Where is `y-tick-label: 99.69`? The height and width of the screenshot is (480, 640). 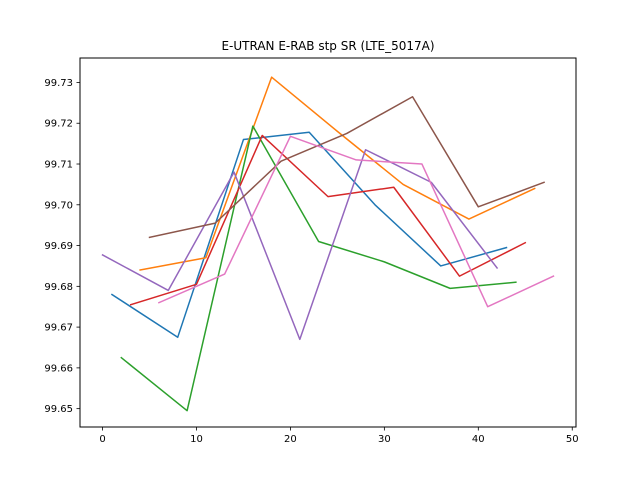
y-tick-label: 99.69 is located at coordinates (58, 246).